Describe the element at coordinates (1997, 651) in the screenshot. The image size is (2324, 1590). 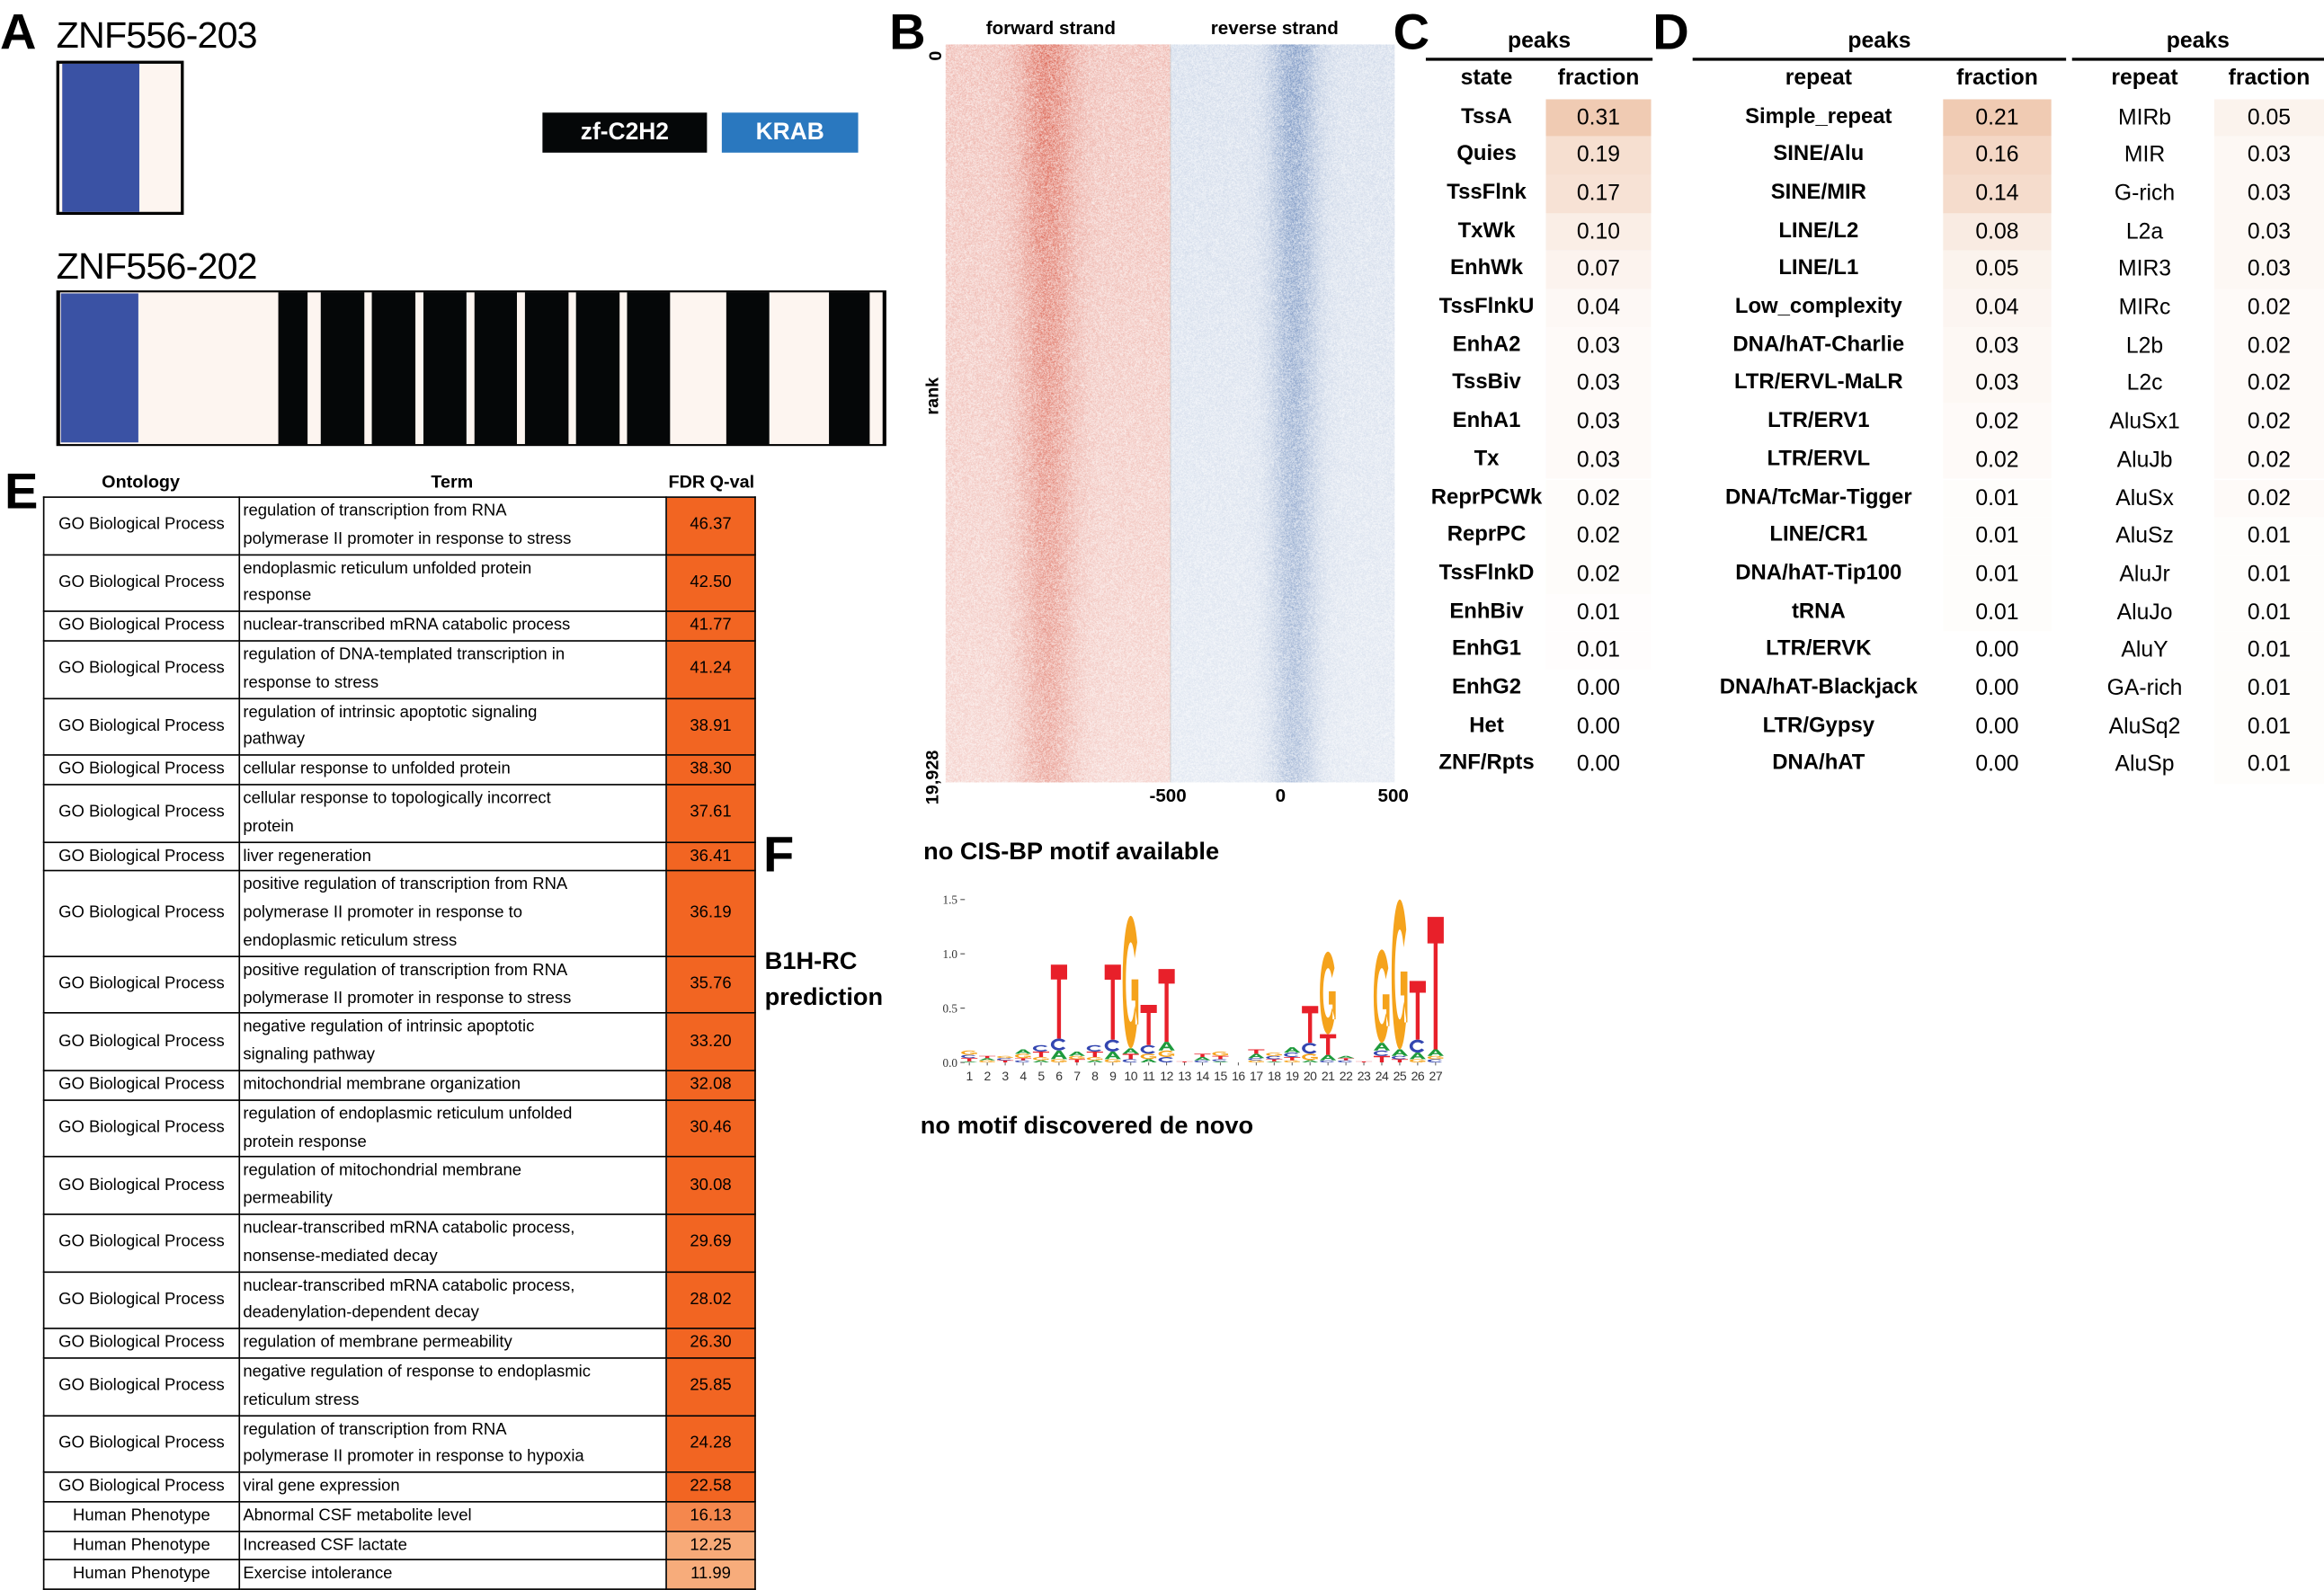
I see `fraction-cell: 0.00` at that location.